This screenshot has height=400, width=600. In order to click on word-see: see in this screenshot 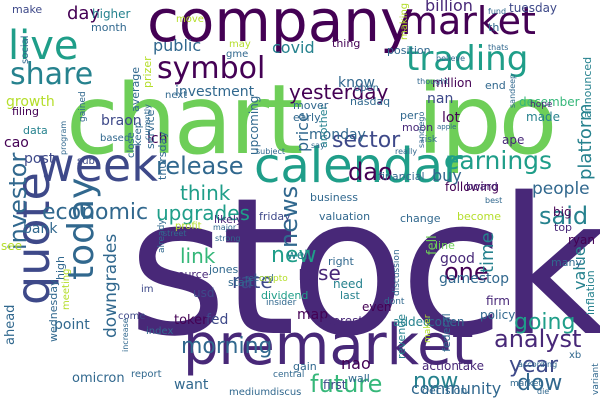, I will do `click(12, 246)`.